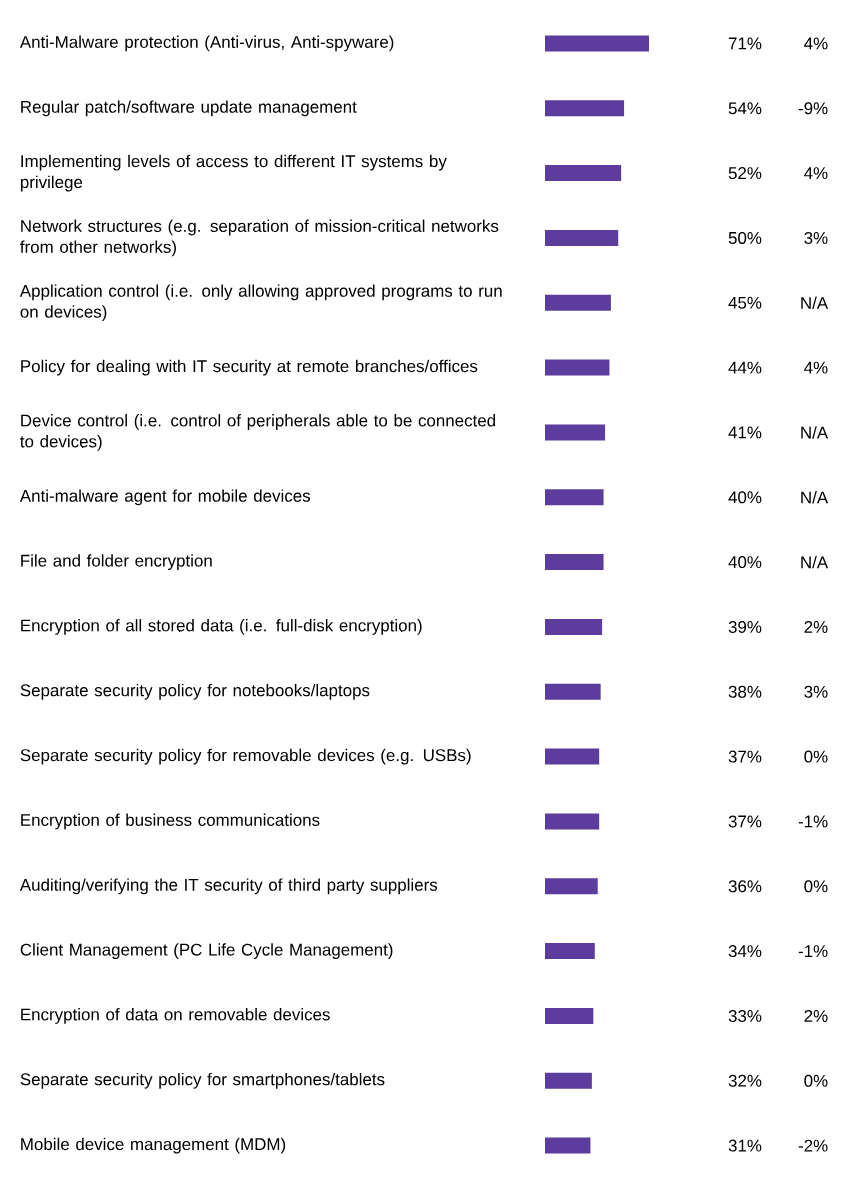 This screenshot has width=847, height=1189. I want to click on data-label: 33%, so click(745, 1015).